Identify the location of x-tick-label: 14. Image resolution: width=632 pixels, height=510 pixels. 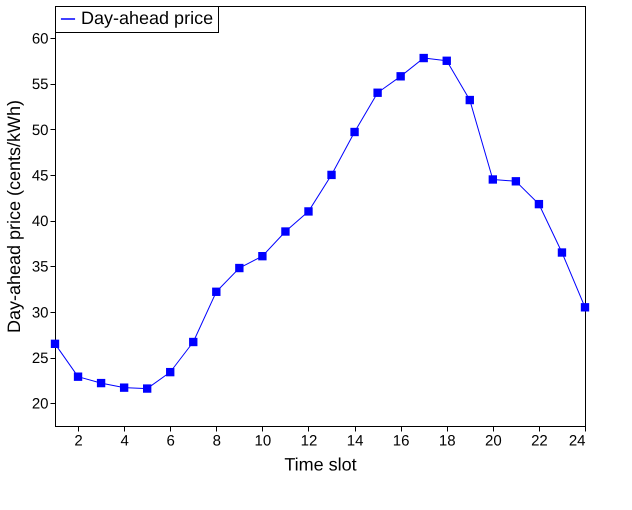
(355, 441).